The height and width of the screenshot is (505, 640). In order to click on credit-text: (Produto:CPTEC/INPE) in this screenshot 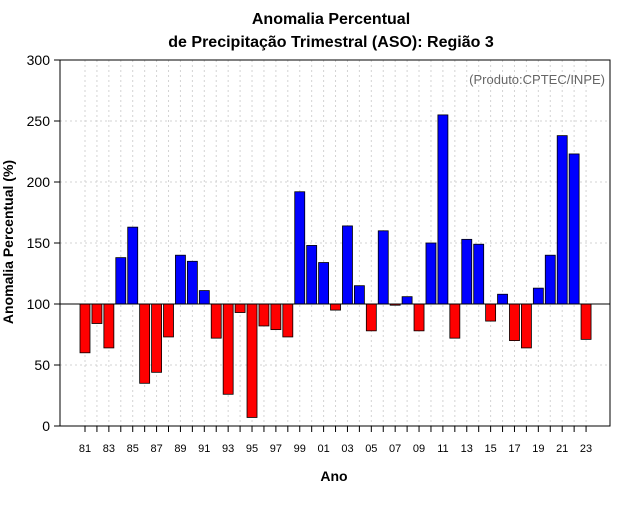, I will do `click(537, 79)`.